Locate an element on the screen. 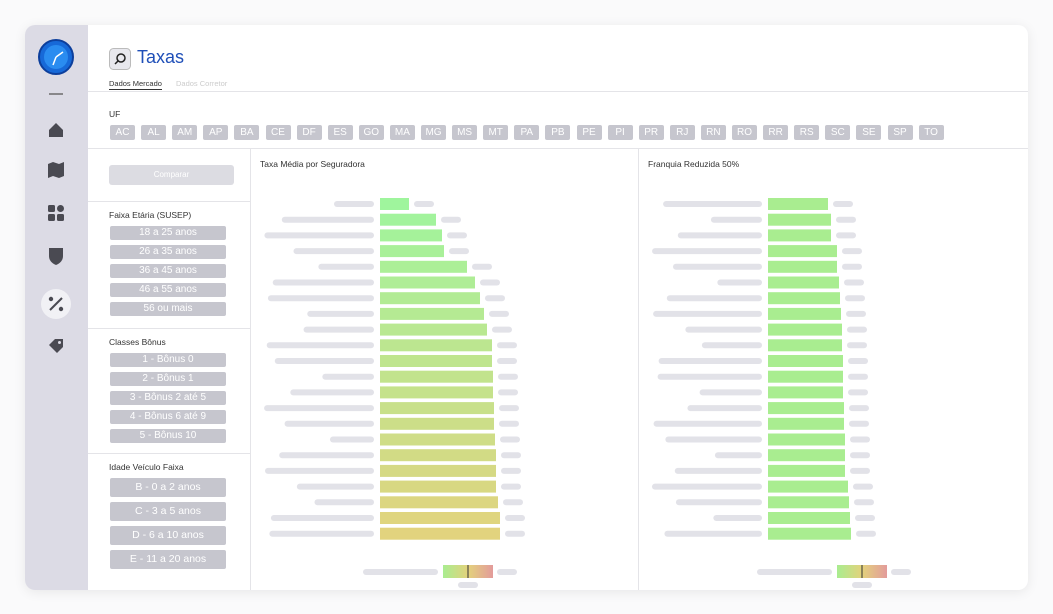 This screenshot has width=1053, height=614. state-chip: CE is located at coordinates (278, 132).